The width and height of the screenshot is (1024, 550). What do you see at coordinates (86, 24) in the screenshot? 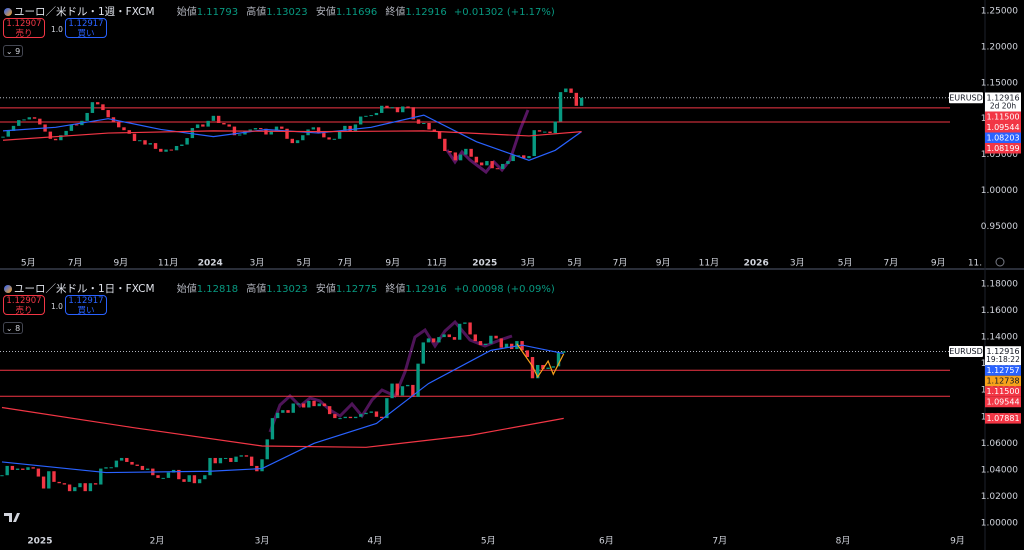
I see `buy-price: 1.12917` at bounding box center [86, 24].